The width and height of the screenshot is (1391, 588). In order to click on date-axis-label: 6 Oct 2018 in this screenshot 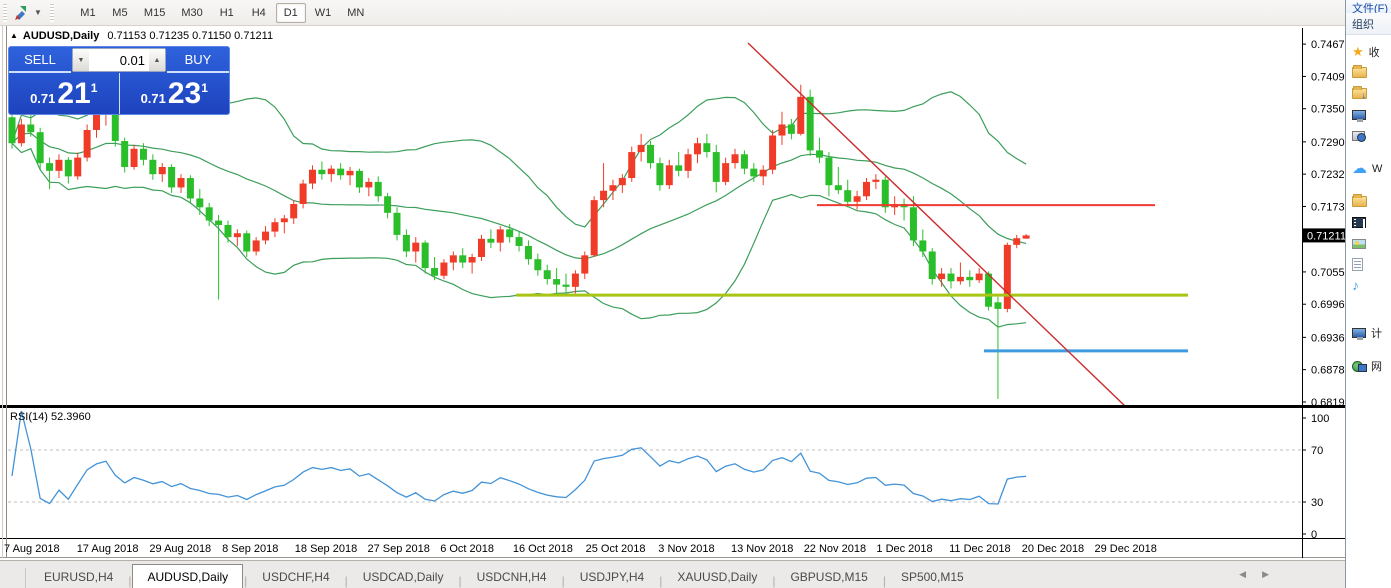, I will do `click(467, 549)`.